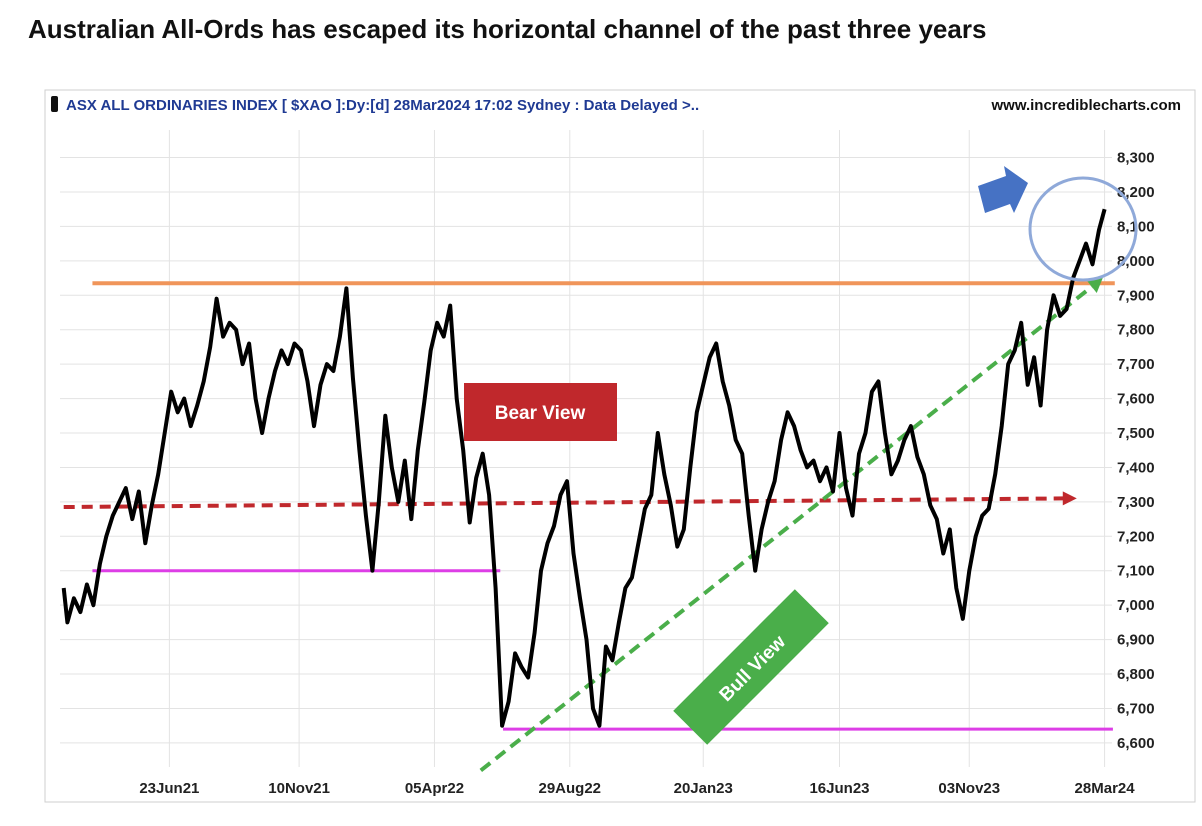  What do you see at coordinates (1105, 788) in the screenshot?
I see `x-tick-label: 28Mar24` at bounding box center [1105, 788].